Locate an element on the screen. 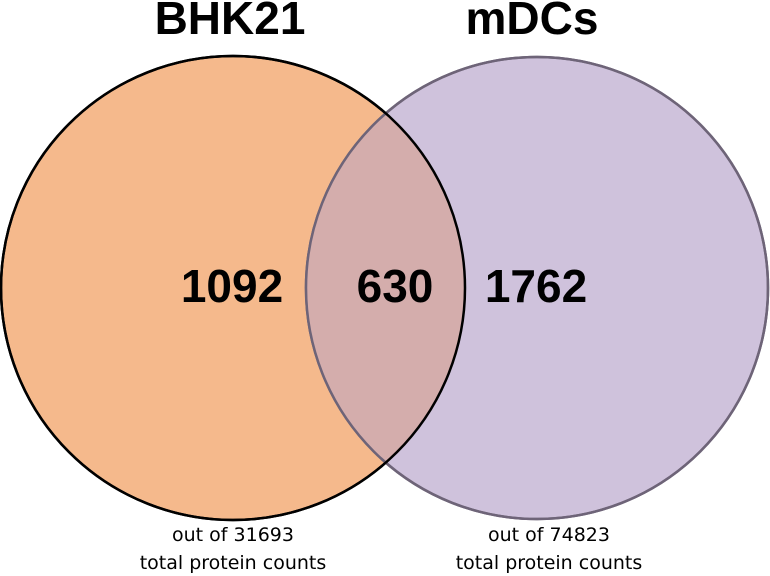  mdcs-note-line-2: total protein counts is located at coordinates (549, 563).